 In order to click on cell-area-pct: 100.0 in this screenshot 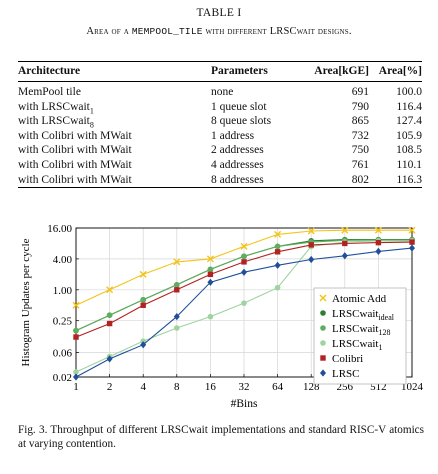, I will do `click(409, 92)`.